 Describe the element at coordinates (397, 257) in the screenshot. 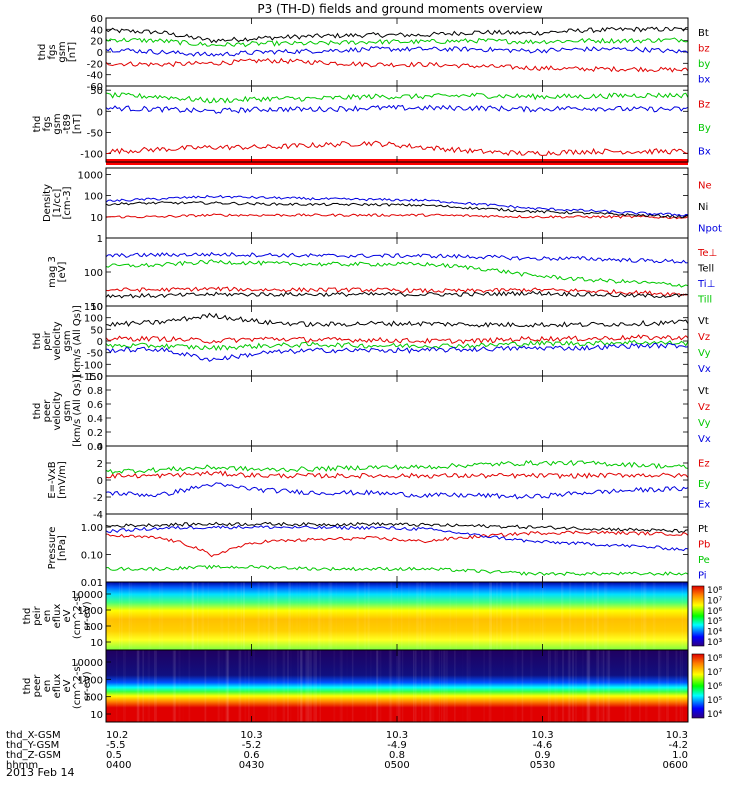

I see `series-ti-line` at that location.